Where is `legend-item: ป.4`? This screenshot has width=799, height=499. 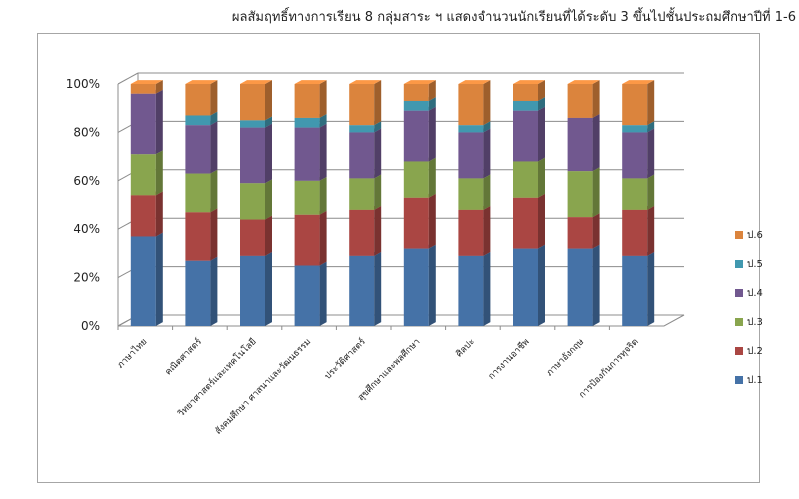 legend-item: ป.4 is located at coordinates (749, 293).